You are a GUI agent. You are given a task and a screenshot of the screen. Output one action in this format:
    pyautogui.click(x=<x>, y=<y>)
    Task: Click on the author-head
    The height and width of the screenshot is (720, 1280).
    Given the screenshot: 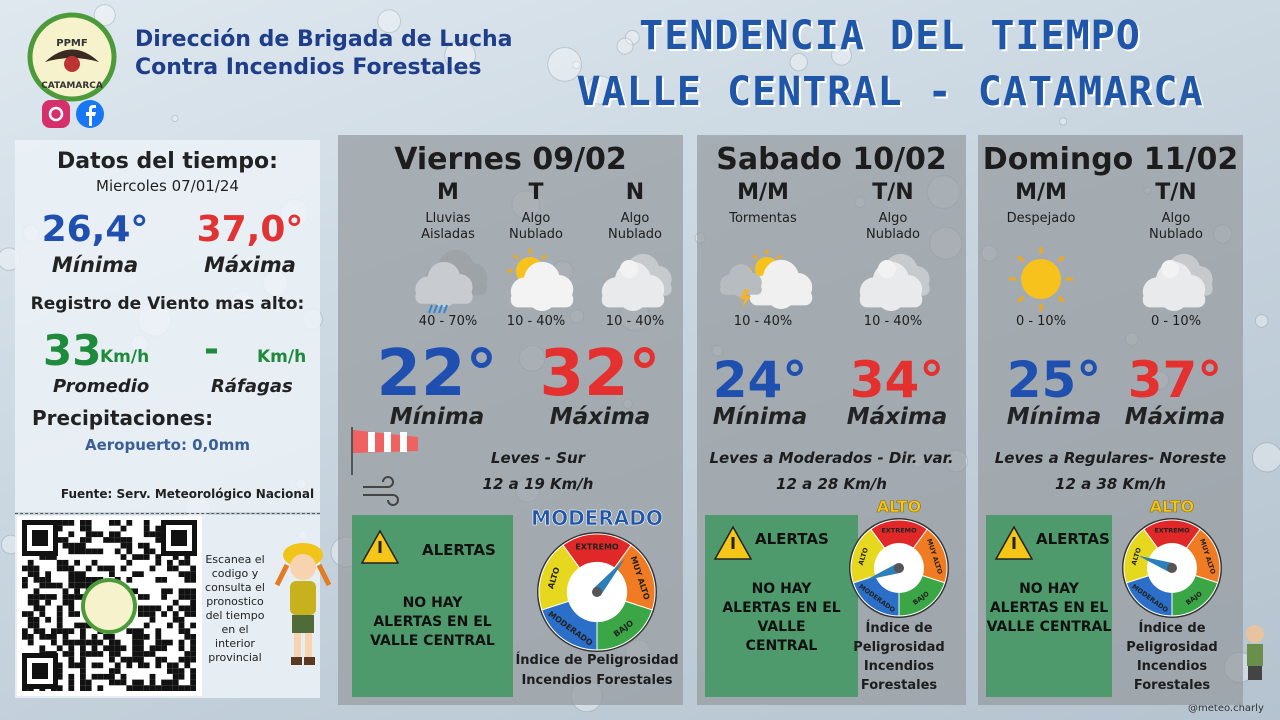 What is the action you would take?
    pyautogui.click(x=1255, y=634)
    